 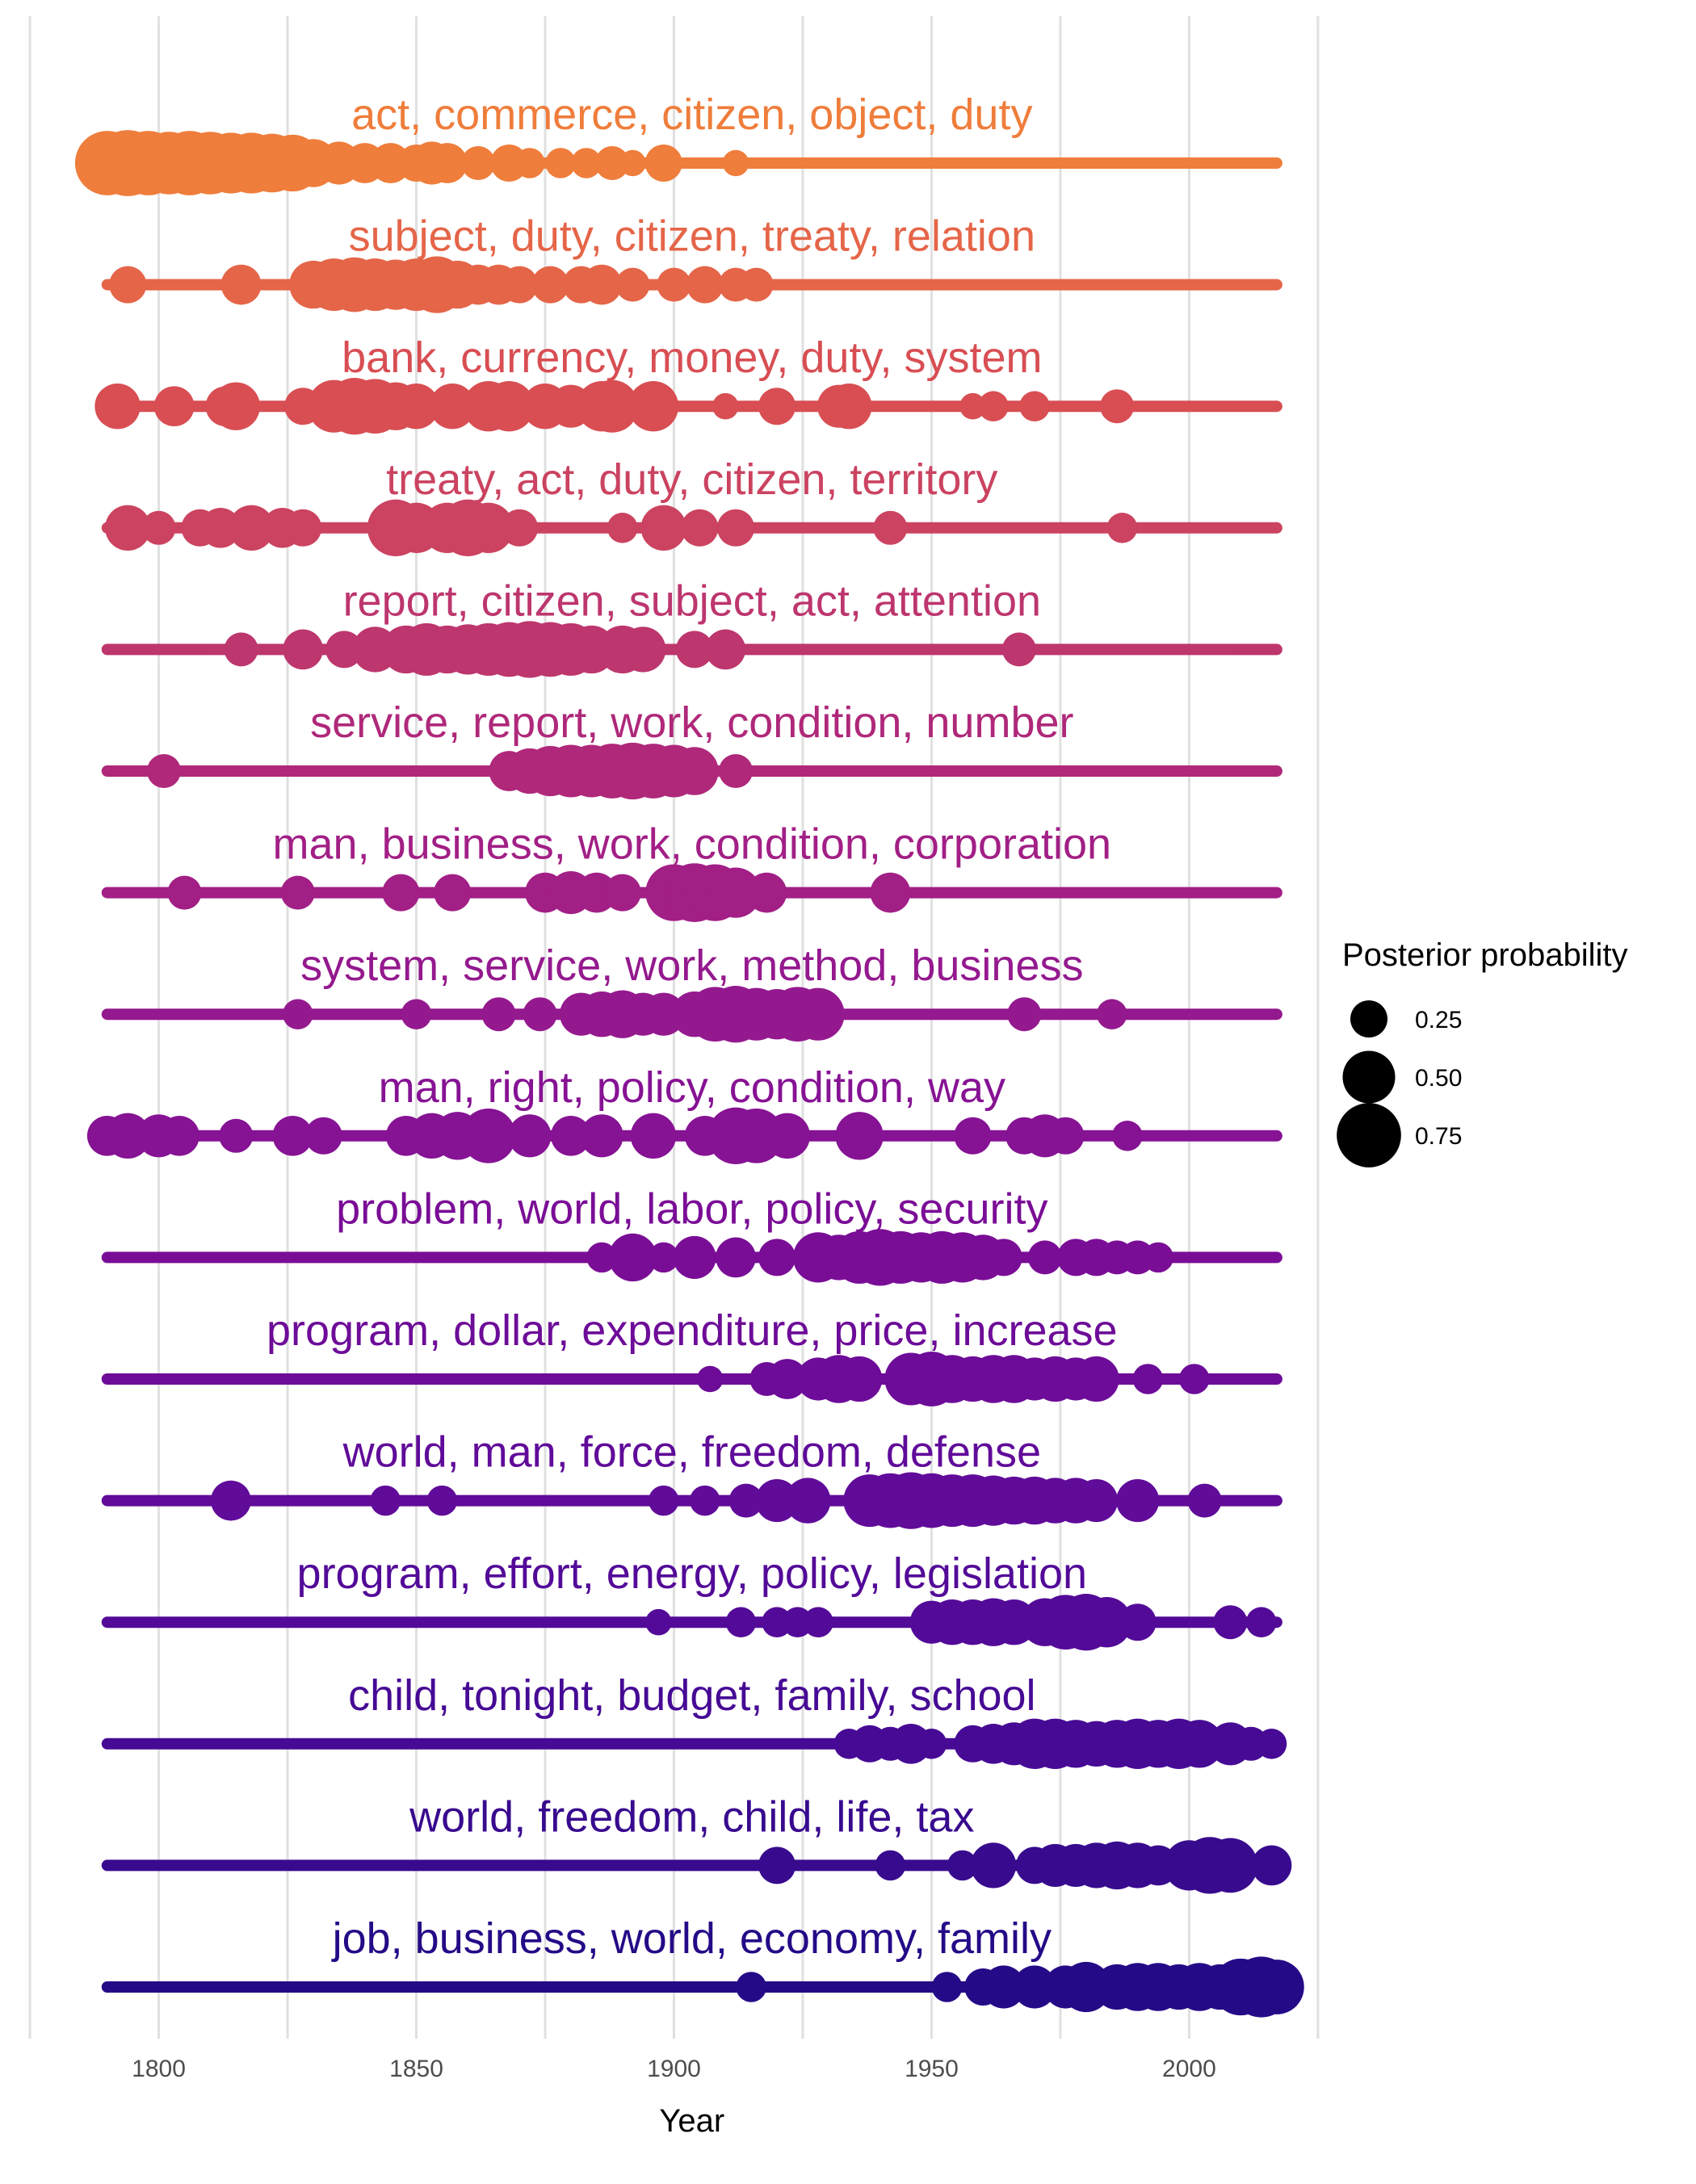 I want to click on topic-label: act, commerce, citizen, object, duty, so click(x=691, y=114).